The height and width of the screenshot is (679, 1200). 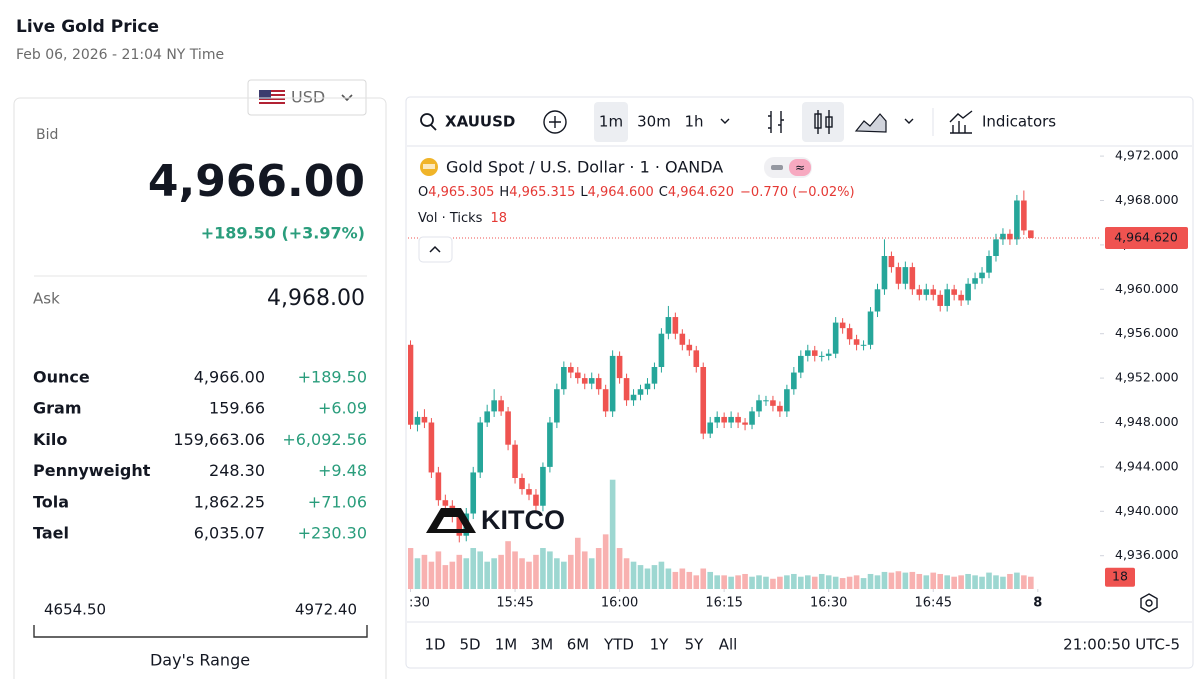 I want to click on page-title: Live Gold Price, so click(x=87, y=27).